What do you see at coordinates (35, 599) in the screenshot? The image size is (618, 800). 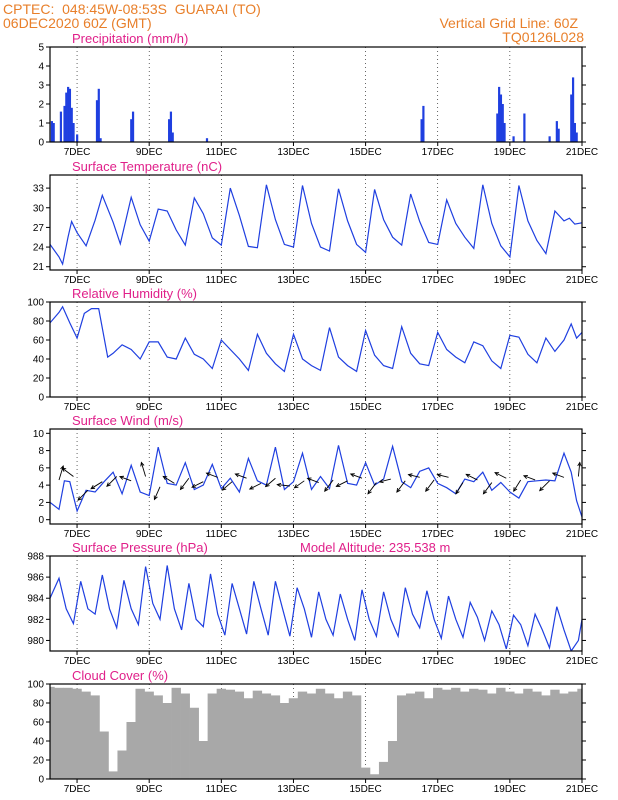 I see `y-tick-label: 984` at bounding box center [35, 599].